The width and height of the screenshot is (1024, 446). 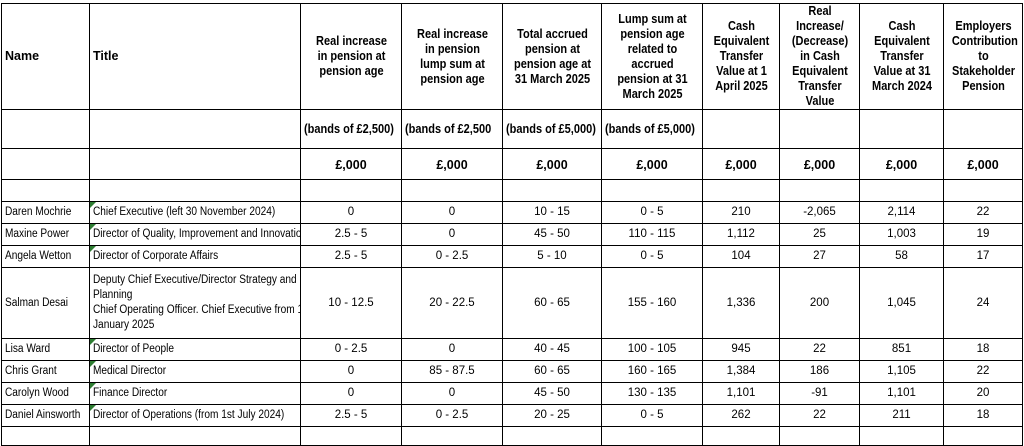 What do you see at coordinates (45, 164) in the screenshot?
I see `units-empty-name` at bounding box center [45, 164].